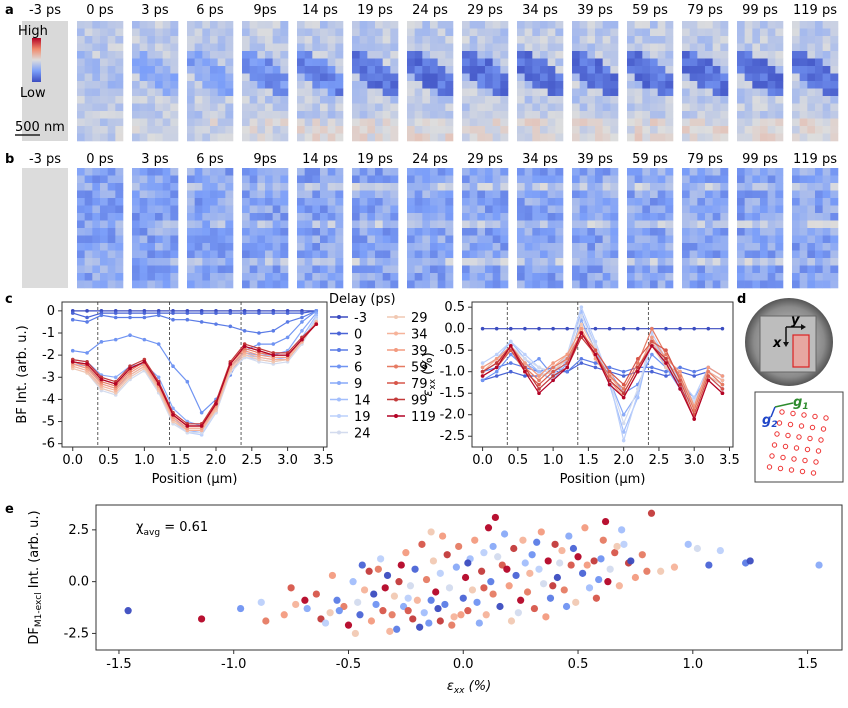 This screenshot has width=848, height=708. I want to click on delay-label-a: 9ps, so click(265, 10).